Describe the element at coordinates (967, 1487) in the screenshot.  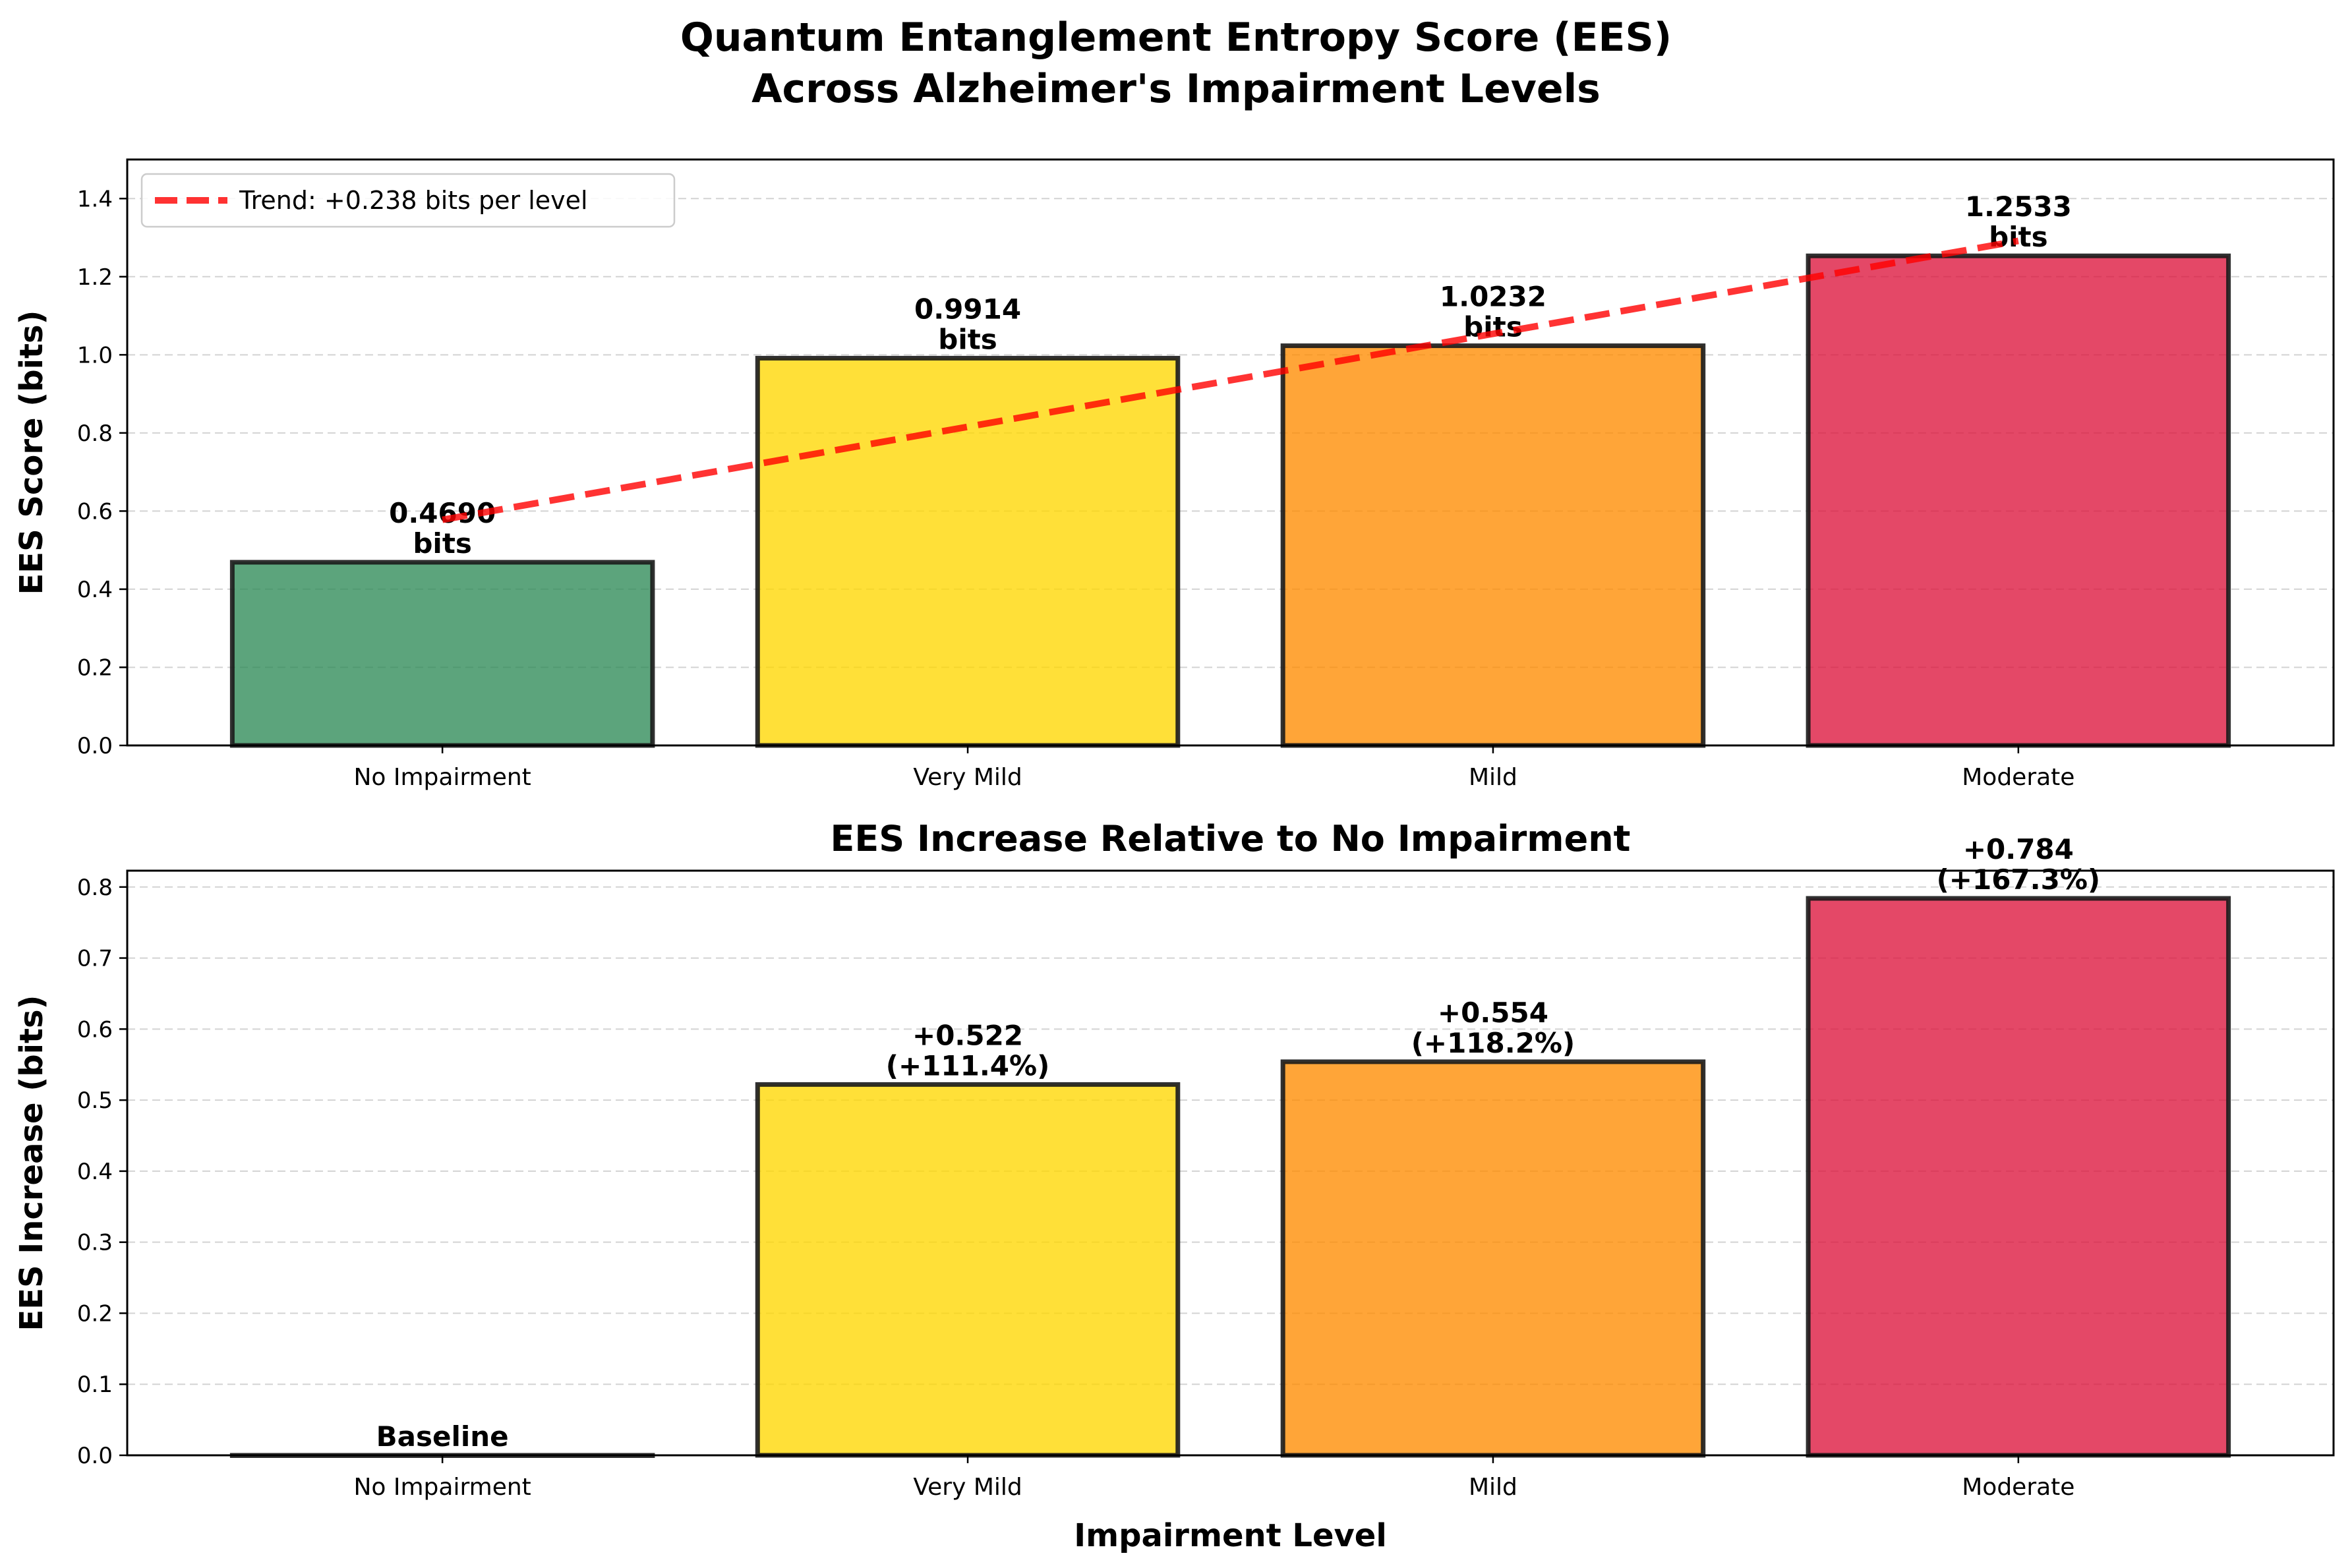
I see `chart2-xtick-label: Very Mild` at that location.